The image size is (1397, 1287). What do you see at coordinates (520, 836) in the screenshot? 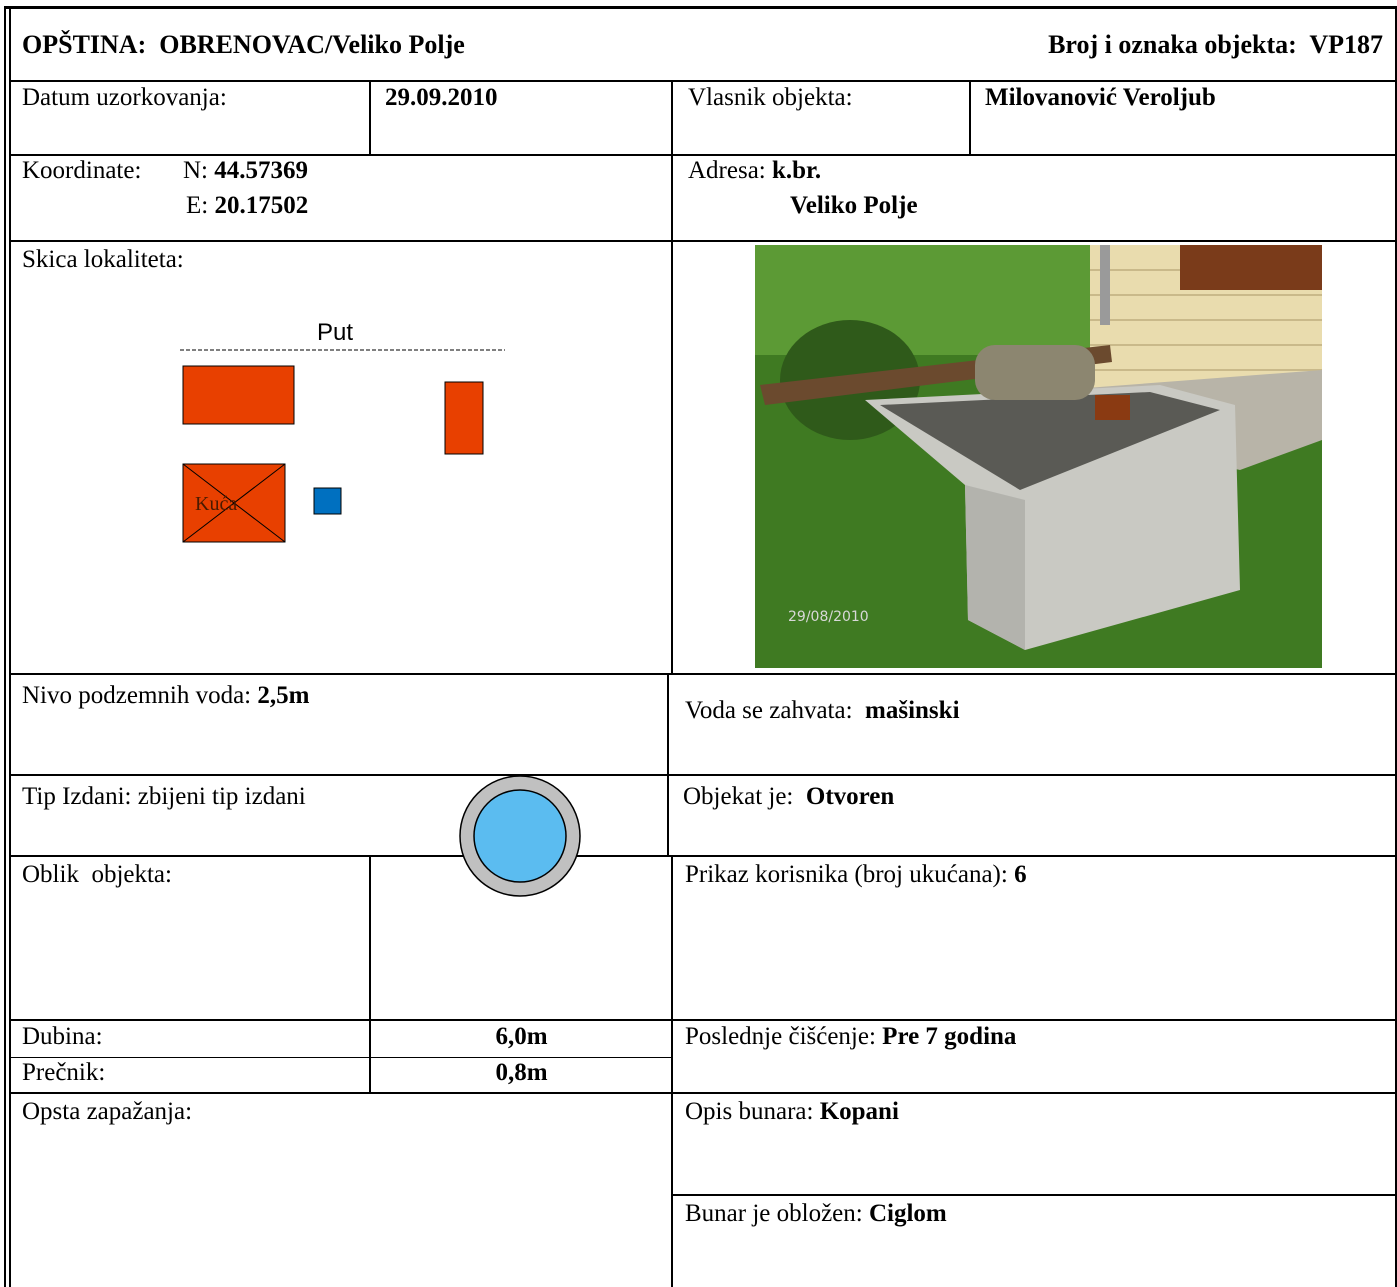
I see `shape-inner` at bounding box center [520, 836].